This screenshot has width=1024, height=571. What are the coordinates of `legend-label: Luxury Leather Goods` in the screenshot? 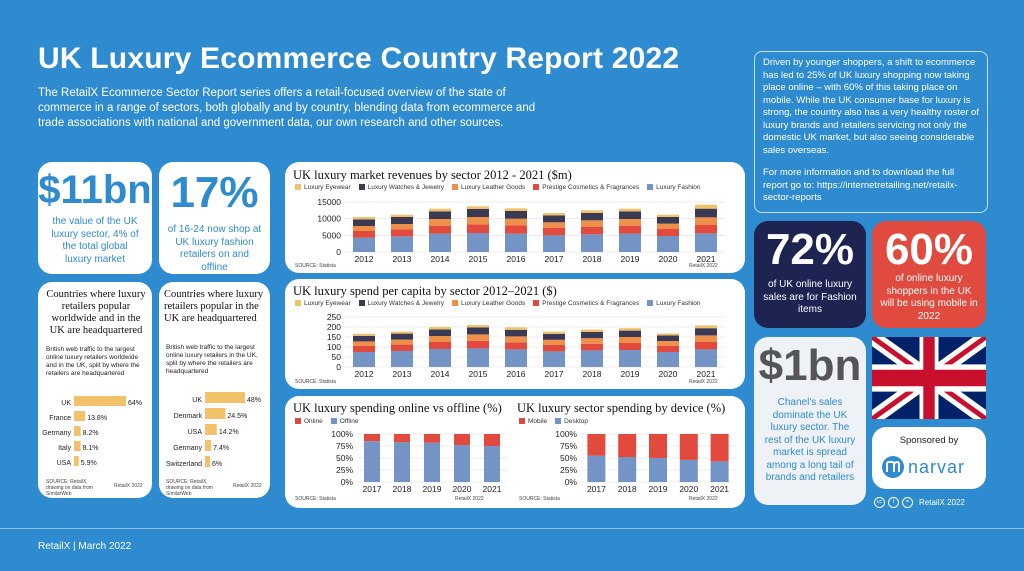 It's located at (493, 187).